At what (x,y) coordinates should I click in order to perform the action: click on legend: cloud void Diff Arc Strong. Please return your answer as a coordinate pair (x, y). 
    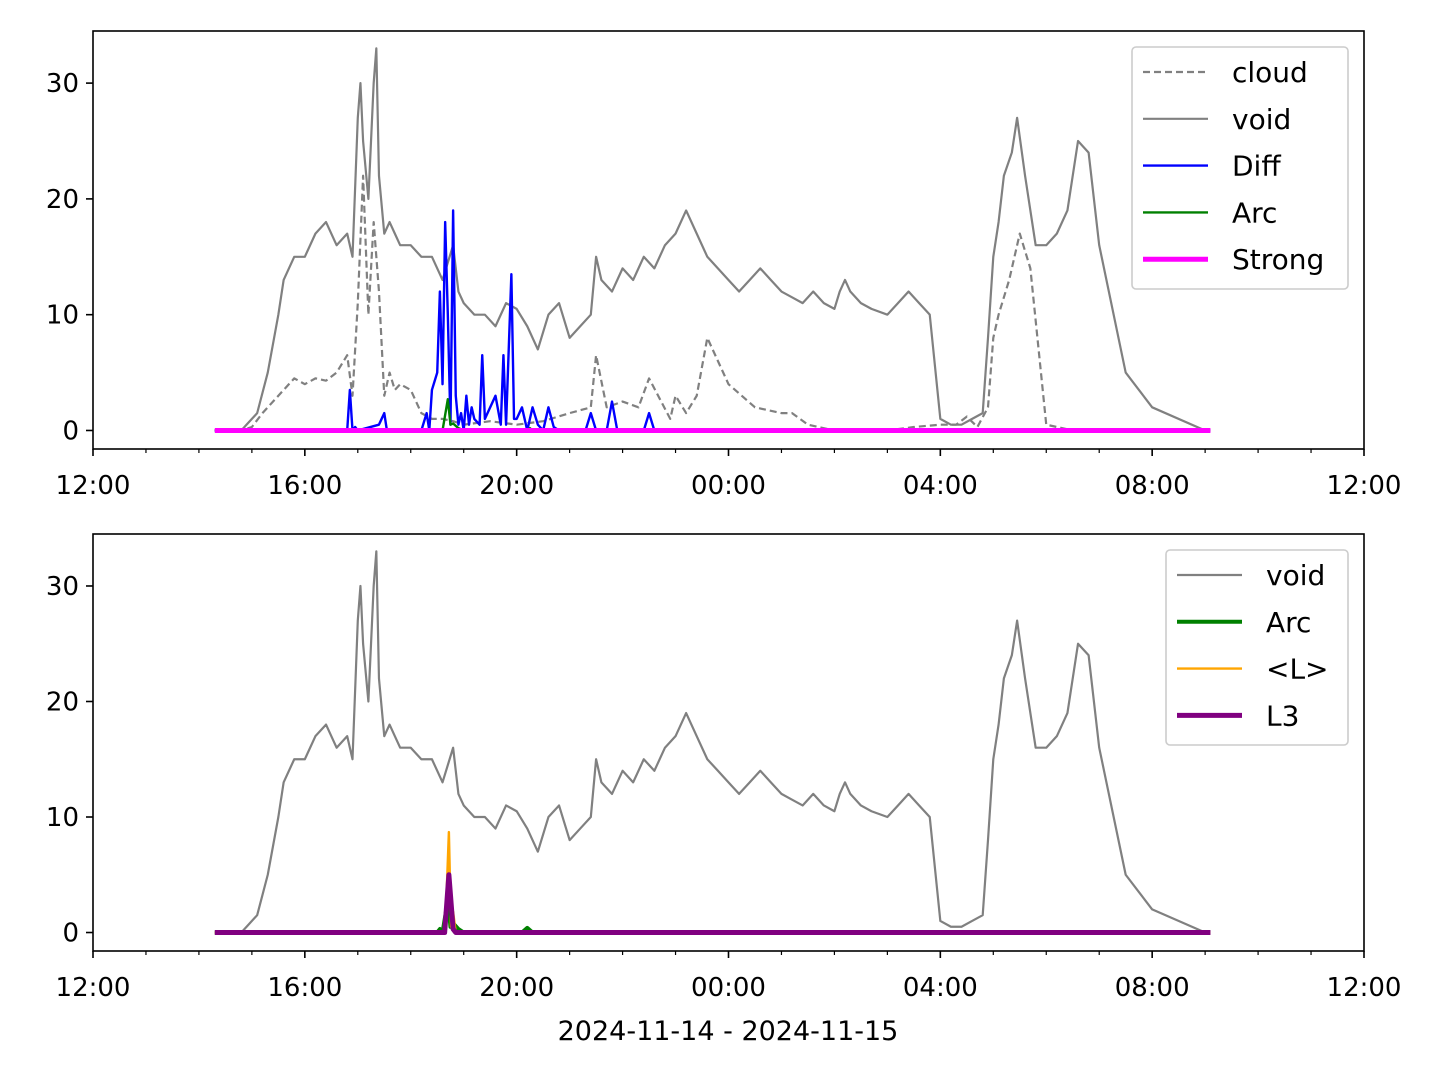
    Looking at the image, I should click on (1240, 168).